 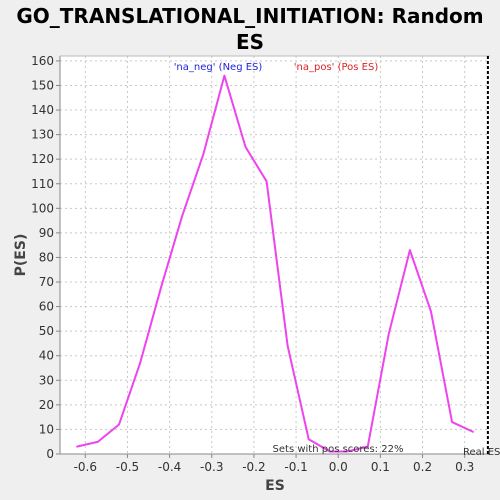 What do you see at coordinates (42, 184) in the screenshot?
I see `y-tick-label: 110` at bounding box center [42, 184].